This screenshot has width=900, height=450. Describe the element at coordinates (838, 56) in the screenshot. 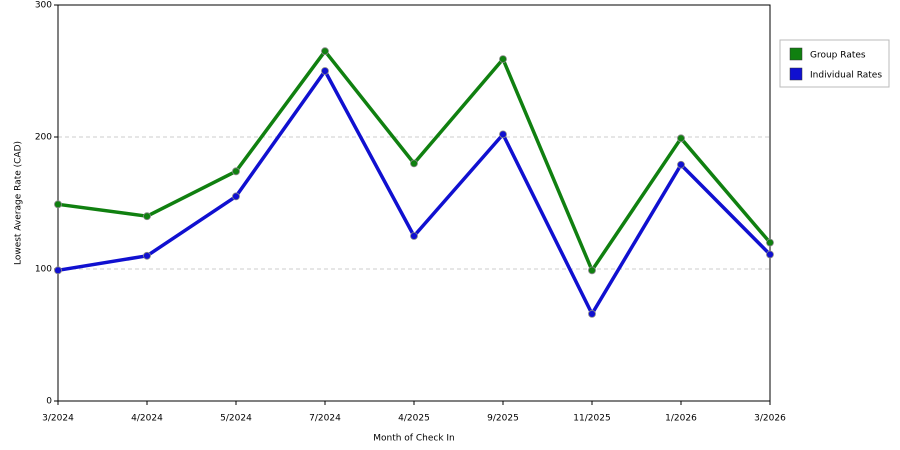

I see `legend-label: Group Rates` at that location.